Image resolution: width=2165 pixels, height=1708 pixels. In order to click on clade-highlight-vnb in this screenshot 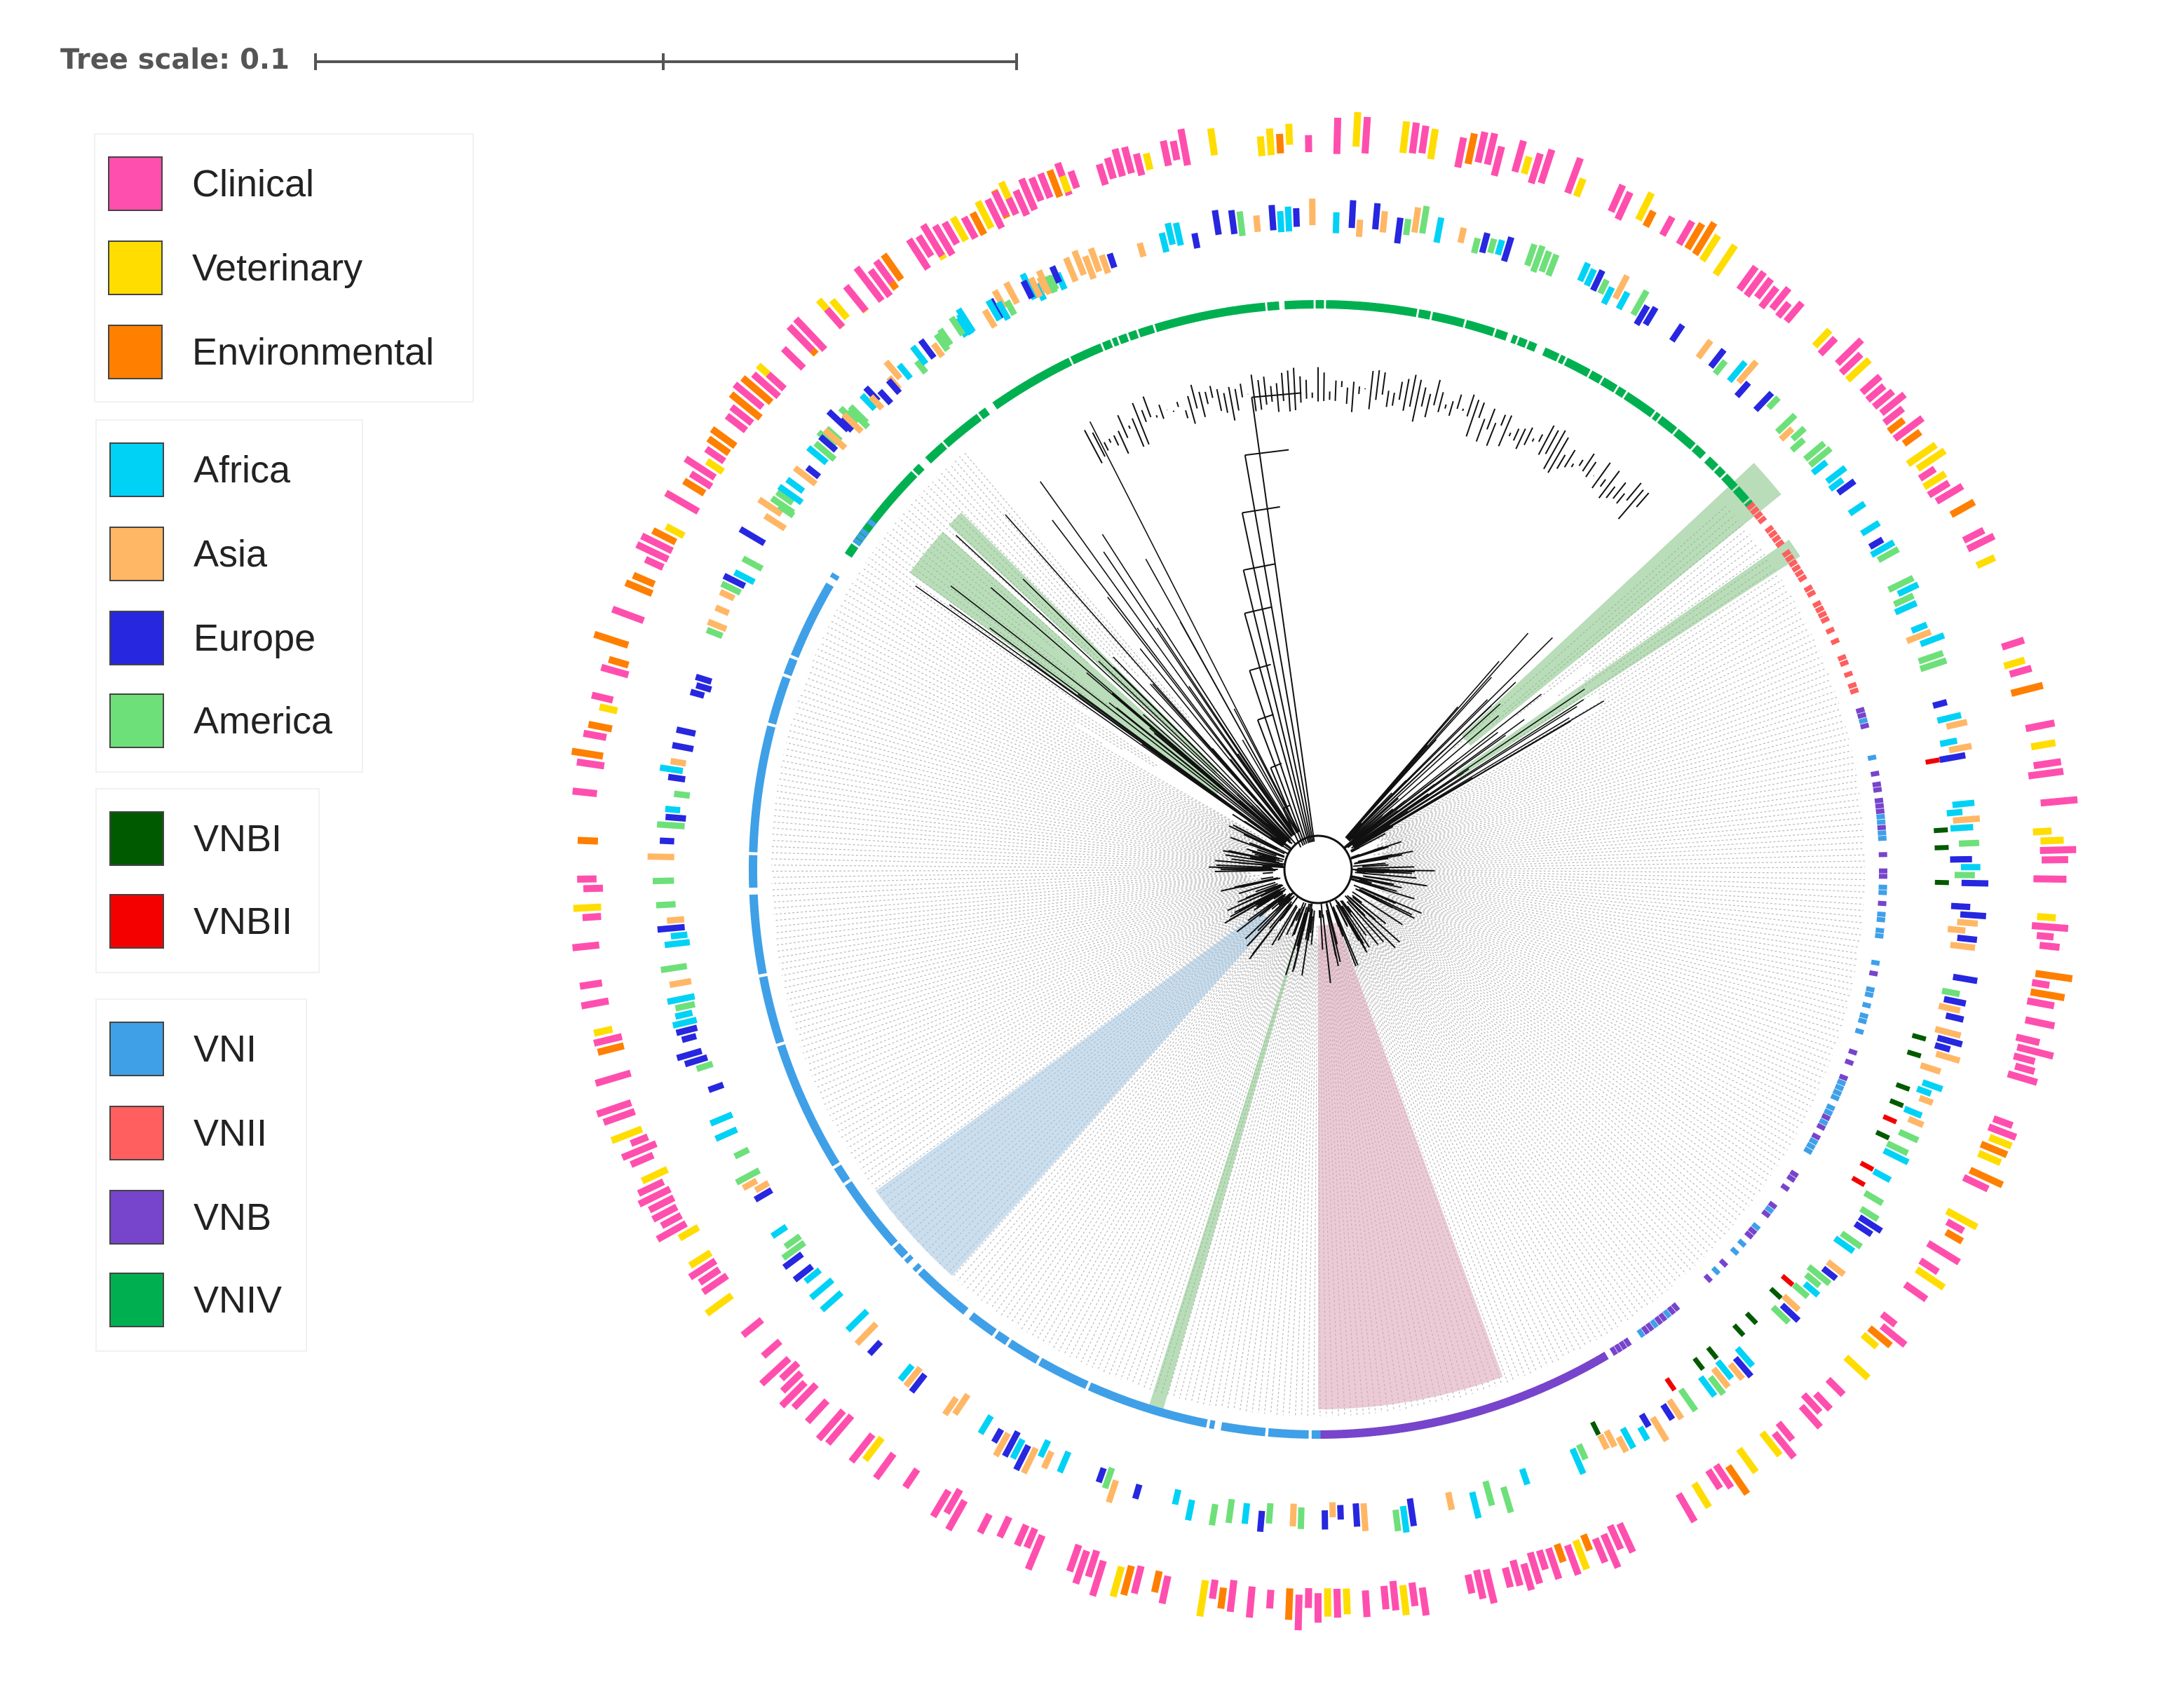, I will do `click(1411, 1165)`.